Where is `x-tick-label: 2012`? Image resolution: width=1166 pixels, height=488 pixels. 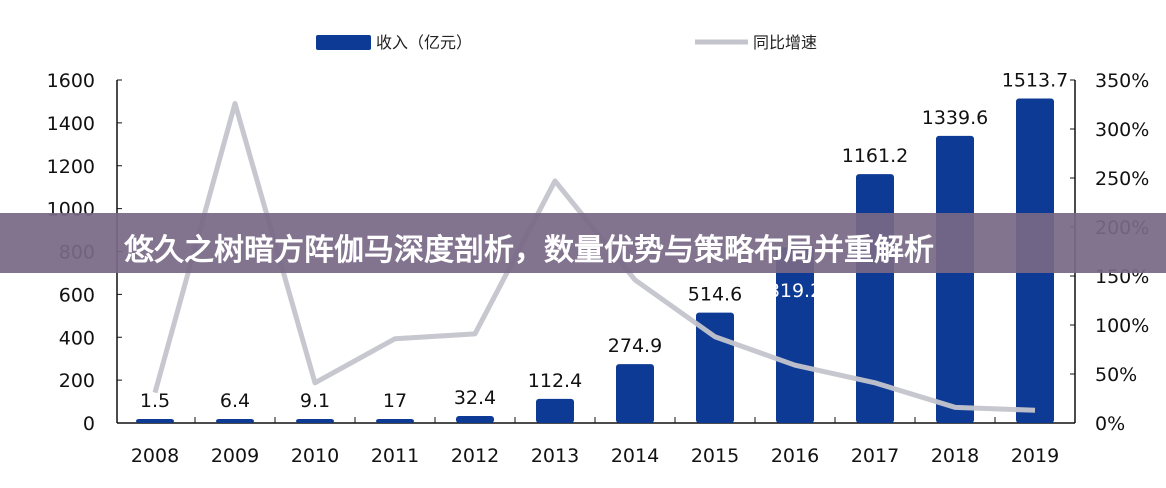
x-tick-label: 2012 is located at coordinates (475, 456).